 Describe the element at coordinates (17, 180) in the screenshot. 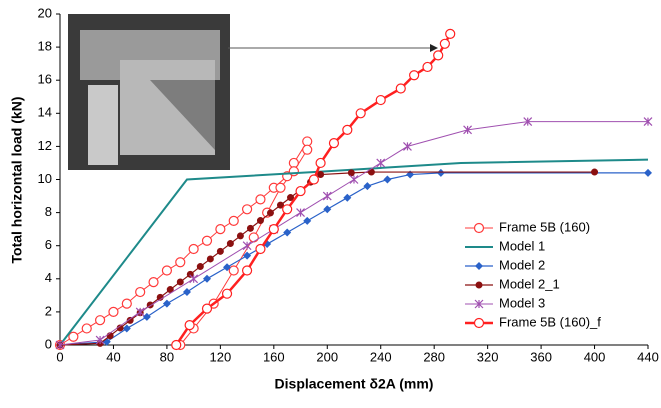

I see `y-axis-label: Total horizontal load (kN)` at that location.